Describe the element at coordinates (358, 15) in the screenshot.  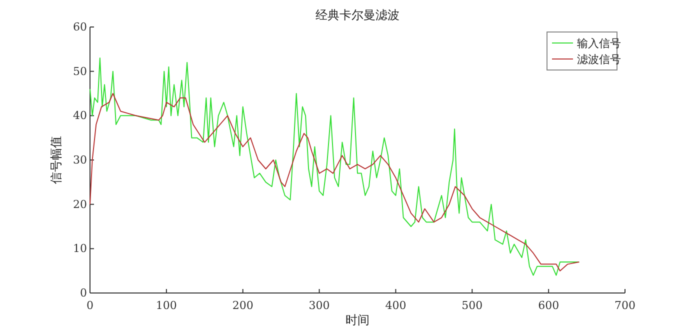
I see `chart-title: 经典卡尔曼滤波` at that location.